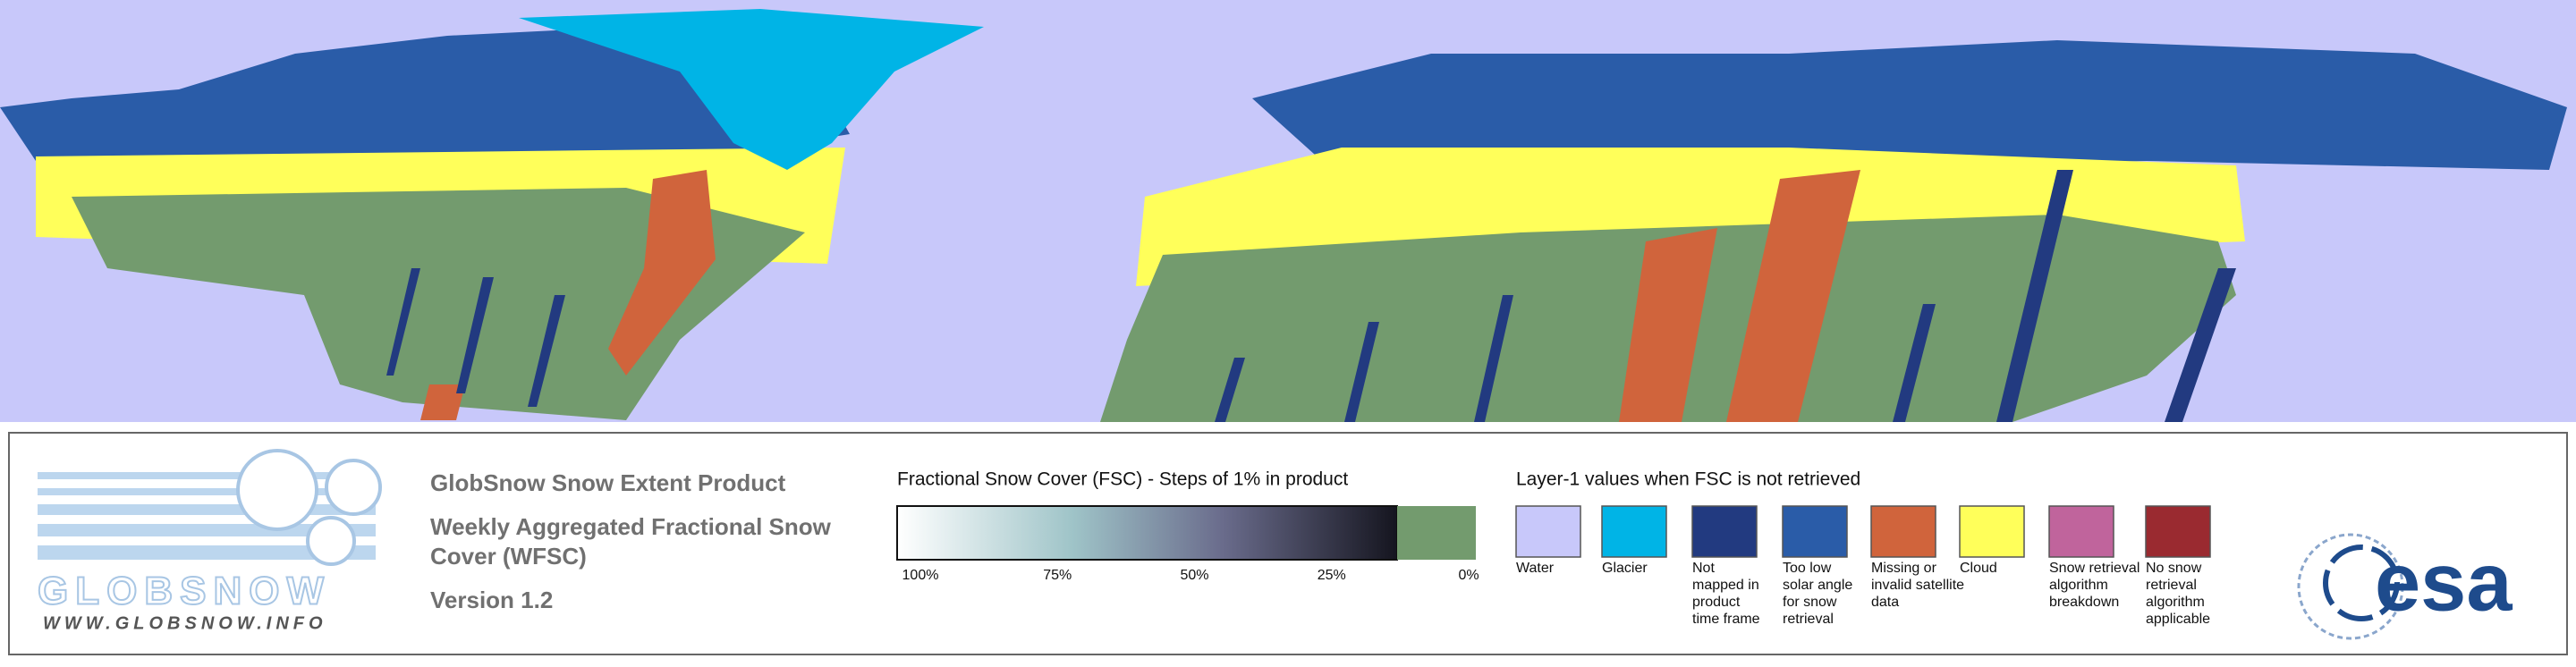 Image resolution: width=2576 pixels, height=667 pixels. I want to click on legend-label: mapped in, so click(1725, 585).